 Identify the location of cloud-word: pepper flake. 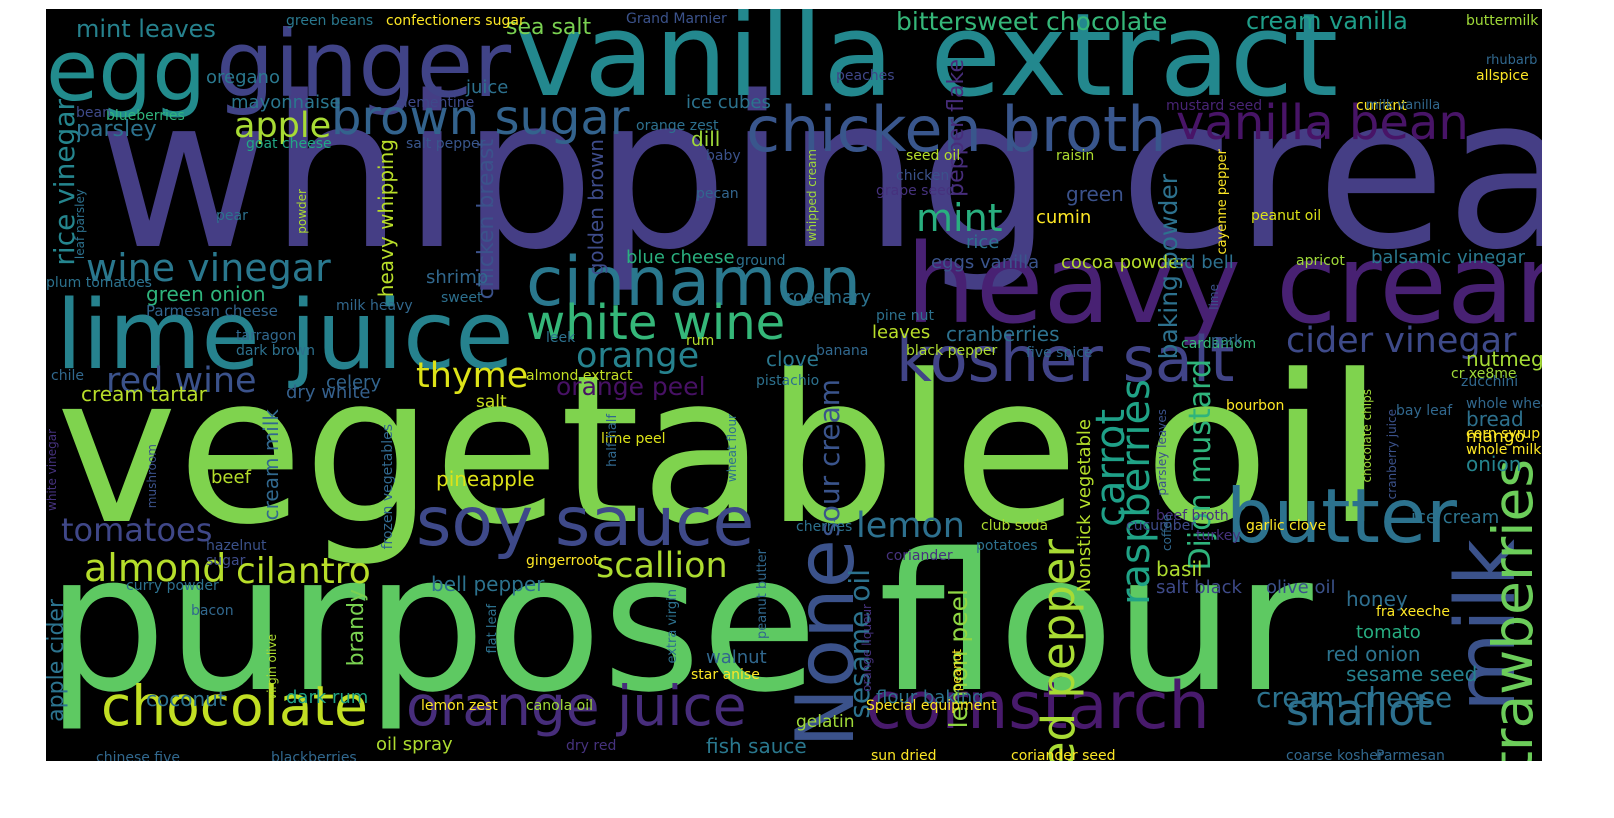
(956, 128).